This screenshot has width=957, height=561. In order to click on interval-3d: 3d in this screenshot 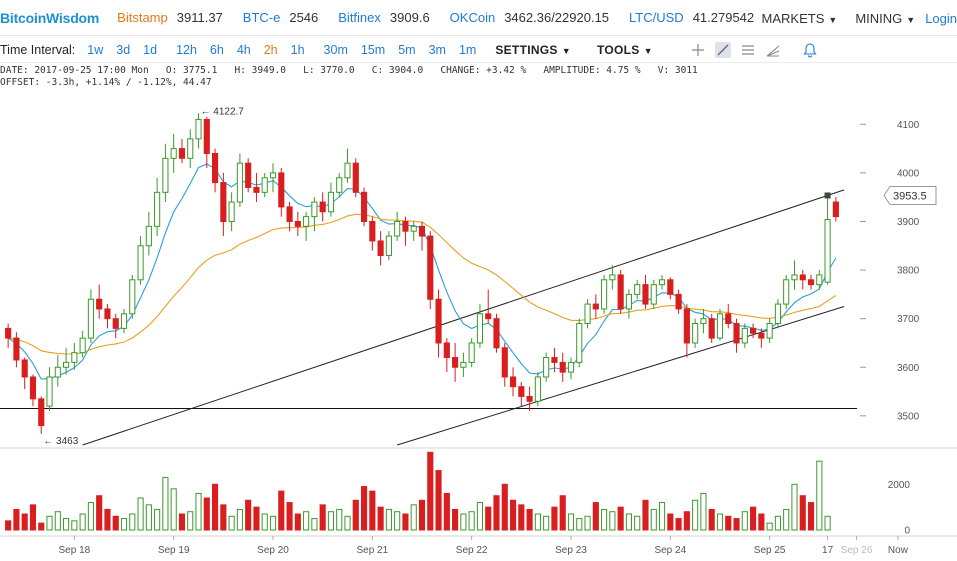, I will do `click(123, 49)`.